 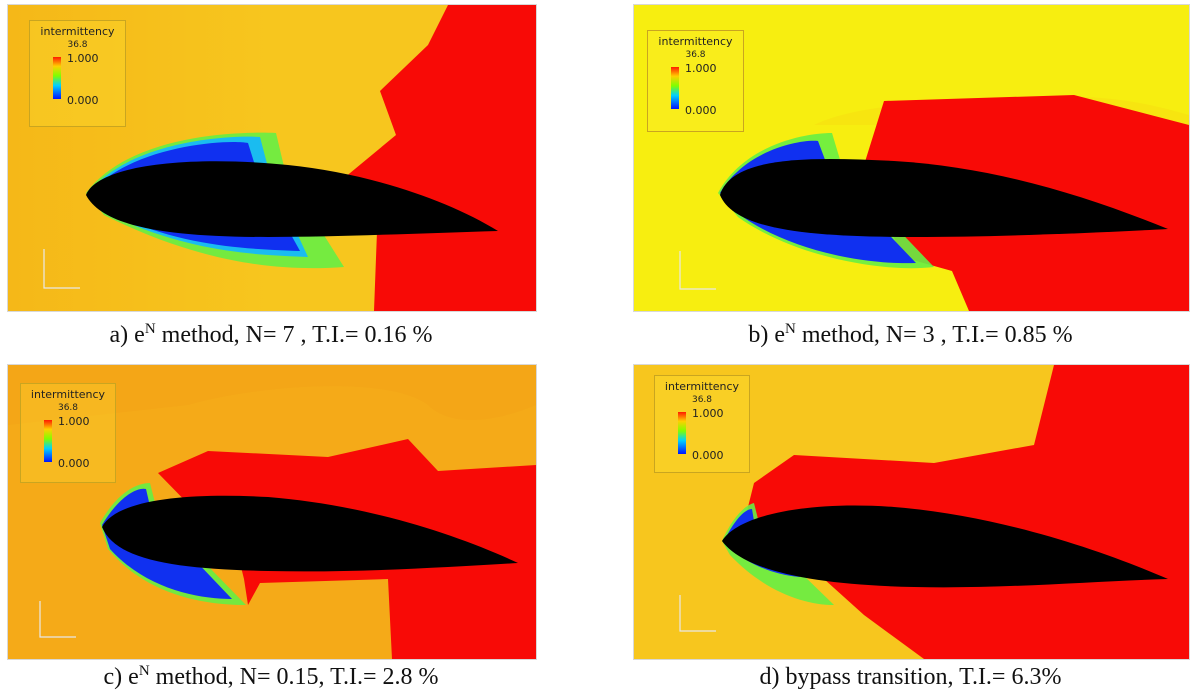 What do you see at coordinates (77, 73) in the screenshot?
I see `legend-a: intermittency 36.8 1.000 0.000` at bounding box center [77, 73].